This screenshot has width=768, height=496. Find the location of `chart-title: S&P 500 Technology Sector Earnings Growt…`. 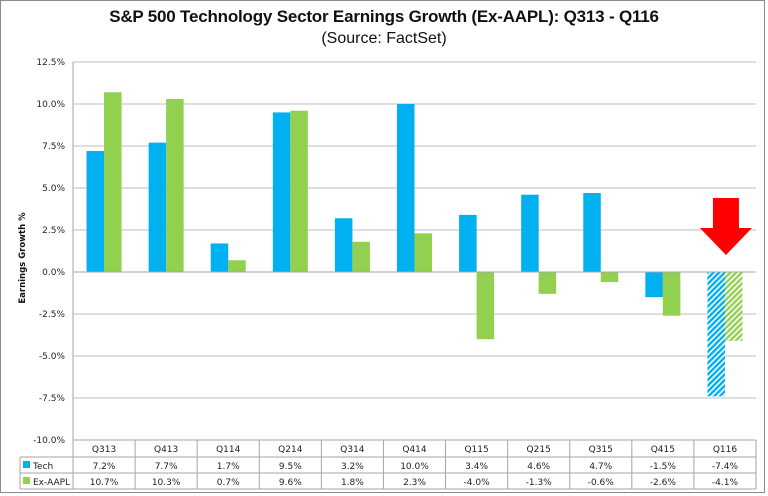

chart-title: S&P 500 Technology Sector Earnings Growt… is located at coordinates (384, 16).